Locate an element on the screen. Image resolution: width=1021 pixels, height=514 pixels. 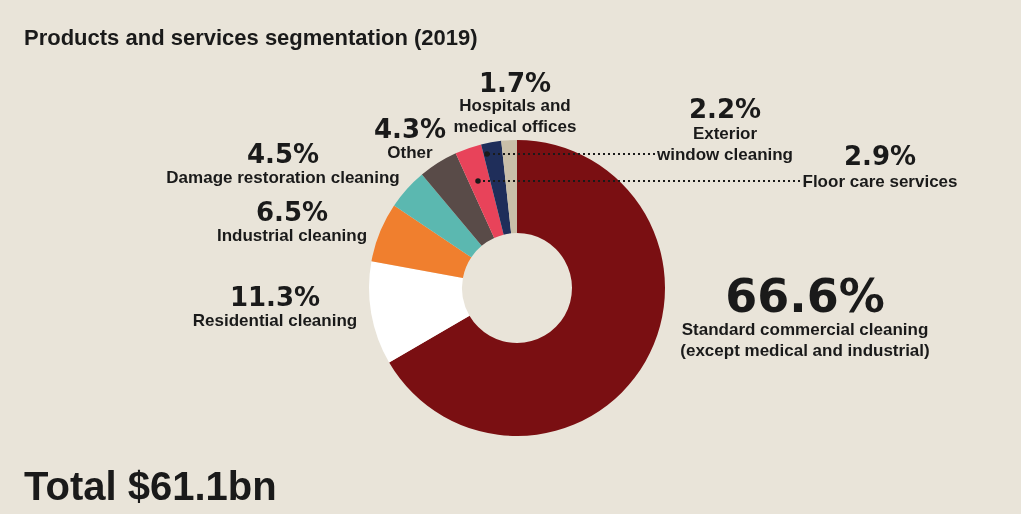
data-label: 4.5% is located at coordinates (283, 154).